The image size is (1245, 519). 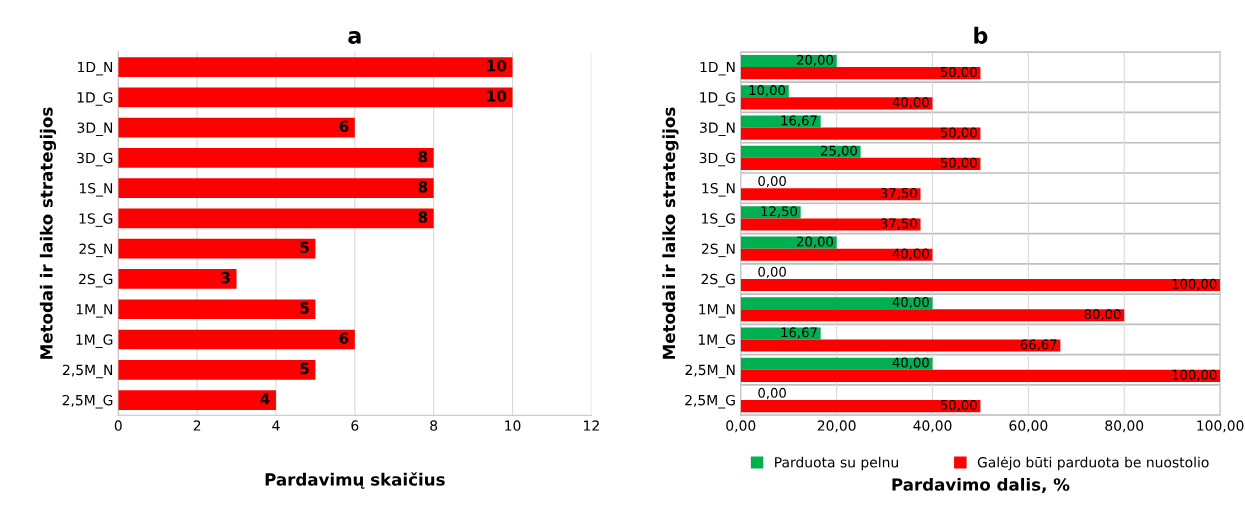 I want to click on data-label: 3, so click(x=225, y=277).